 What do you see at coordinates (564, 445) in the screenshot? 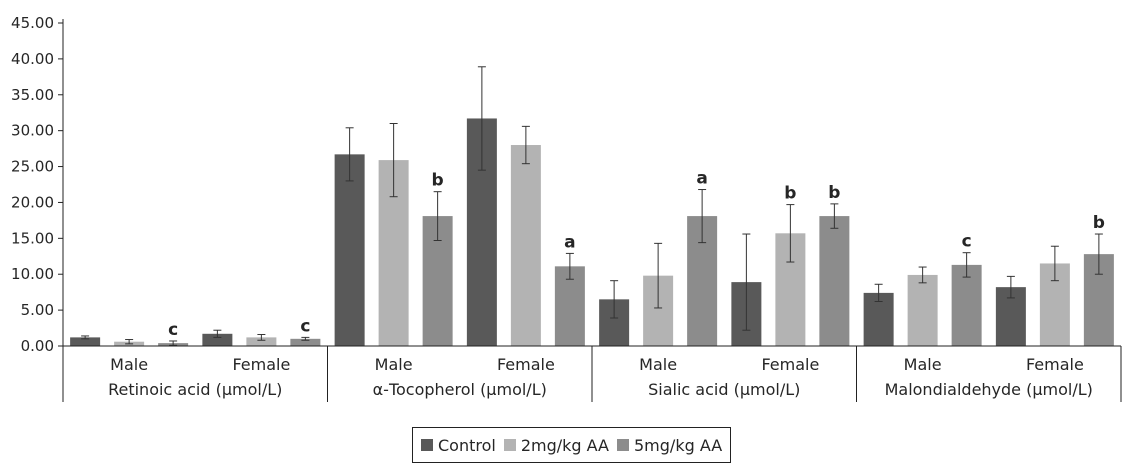
I see `legend-label-2mg: 2mg/kg AA` at bounding box center [564, 445].